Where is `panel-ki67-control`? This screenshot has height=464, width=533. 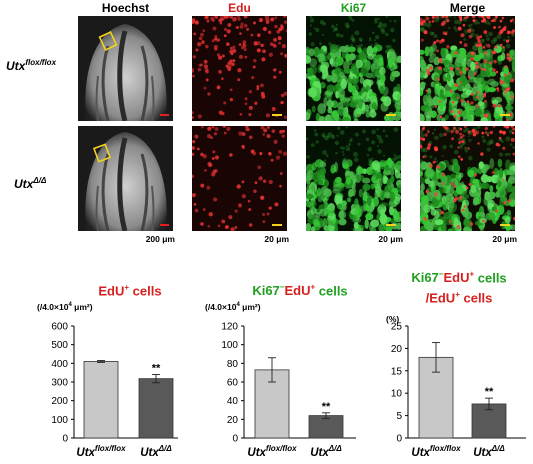 panel-ki67-control is located at coordinates (353, 68).